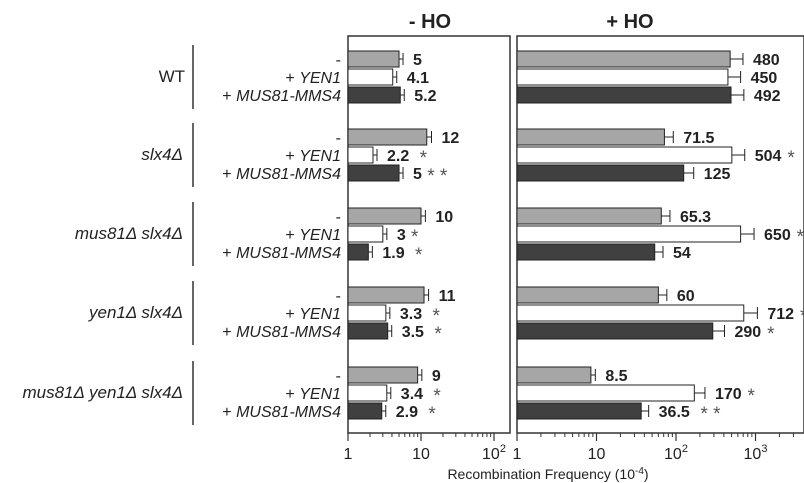  I want to click on data-label: 11, so click(447, 296).